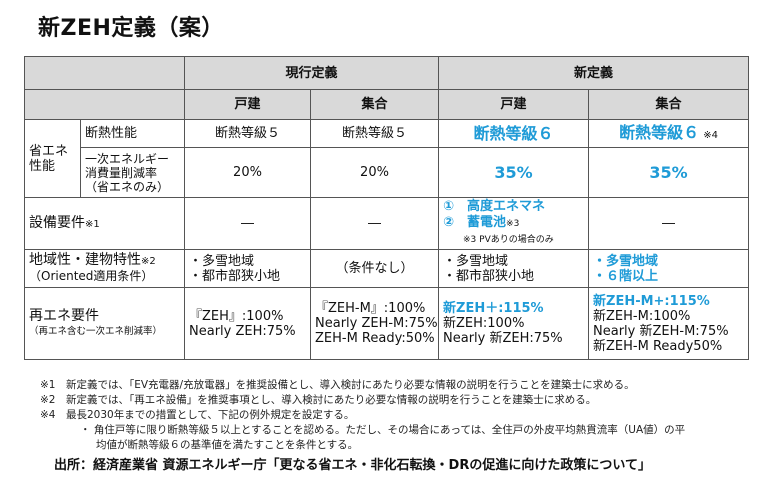 The image size is (768, 479). What do you see at coordinates (52, 158) in the screenshot?
I see `row-label-energy-saving: 省エネ 性能` at bounding box center [52, 158].